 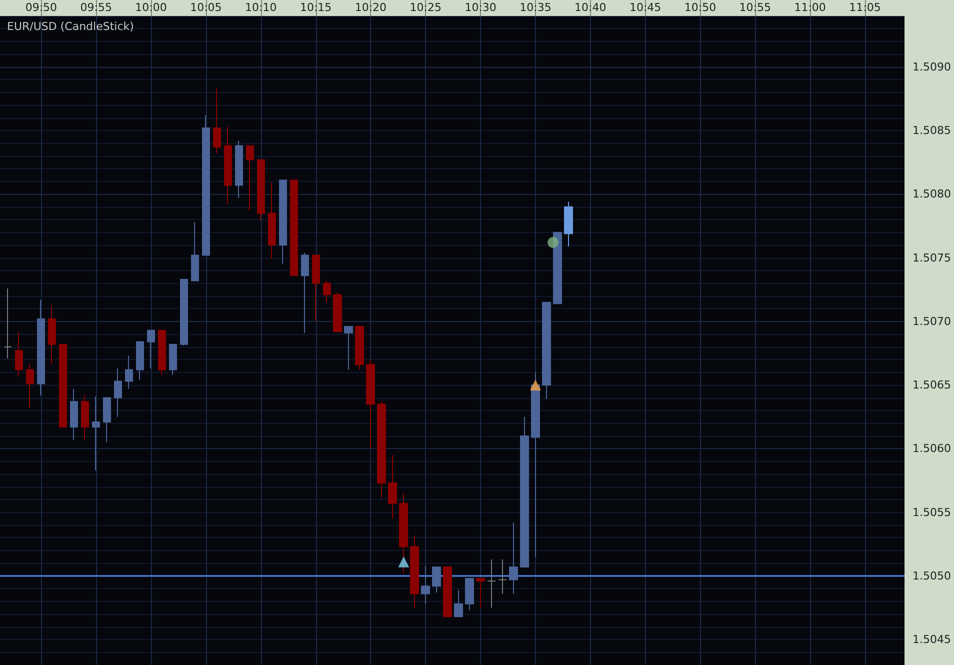 What do you see at coordinates (932, 131) in the screenshot?
I see `y-tick-label: 1.5085` at bounding box center [932, 131].